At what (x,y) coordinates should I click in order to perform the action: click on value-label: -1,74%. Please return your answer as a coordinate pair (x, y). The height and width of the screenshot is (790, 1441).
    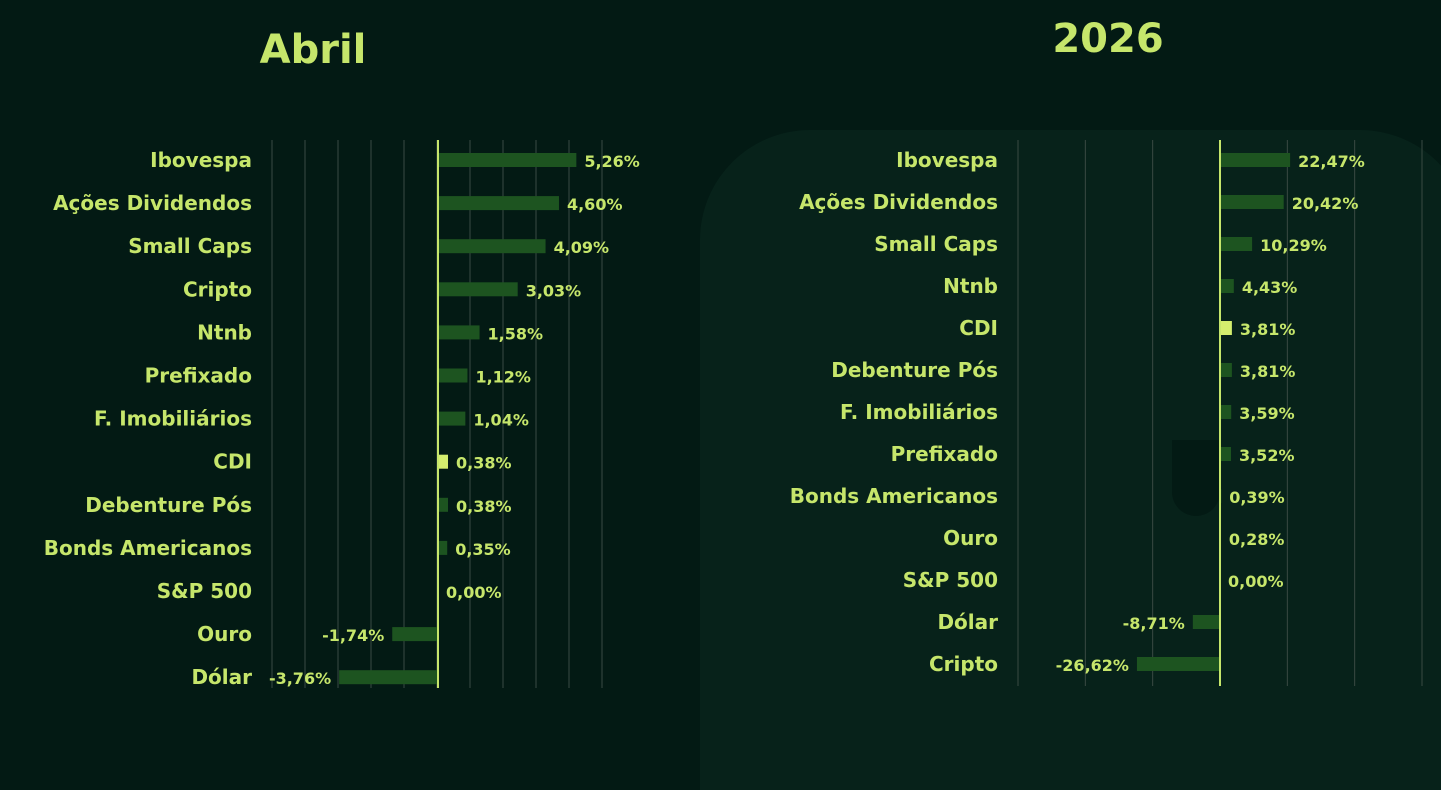
    Looking at the image, I should click on (353, 635).